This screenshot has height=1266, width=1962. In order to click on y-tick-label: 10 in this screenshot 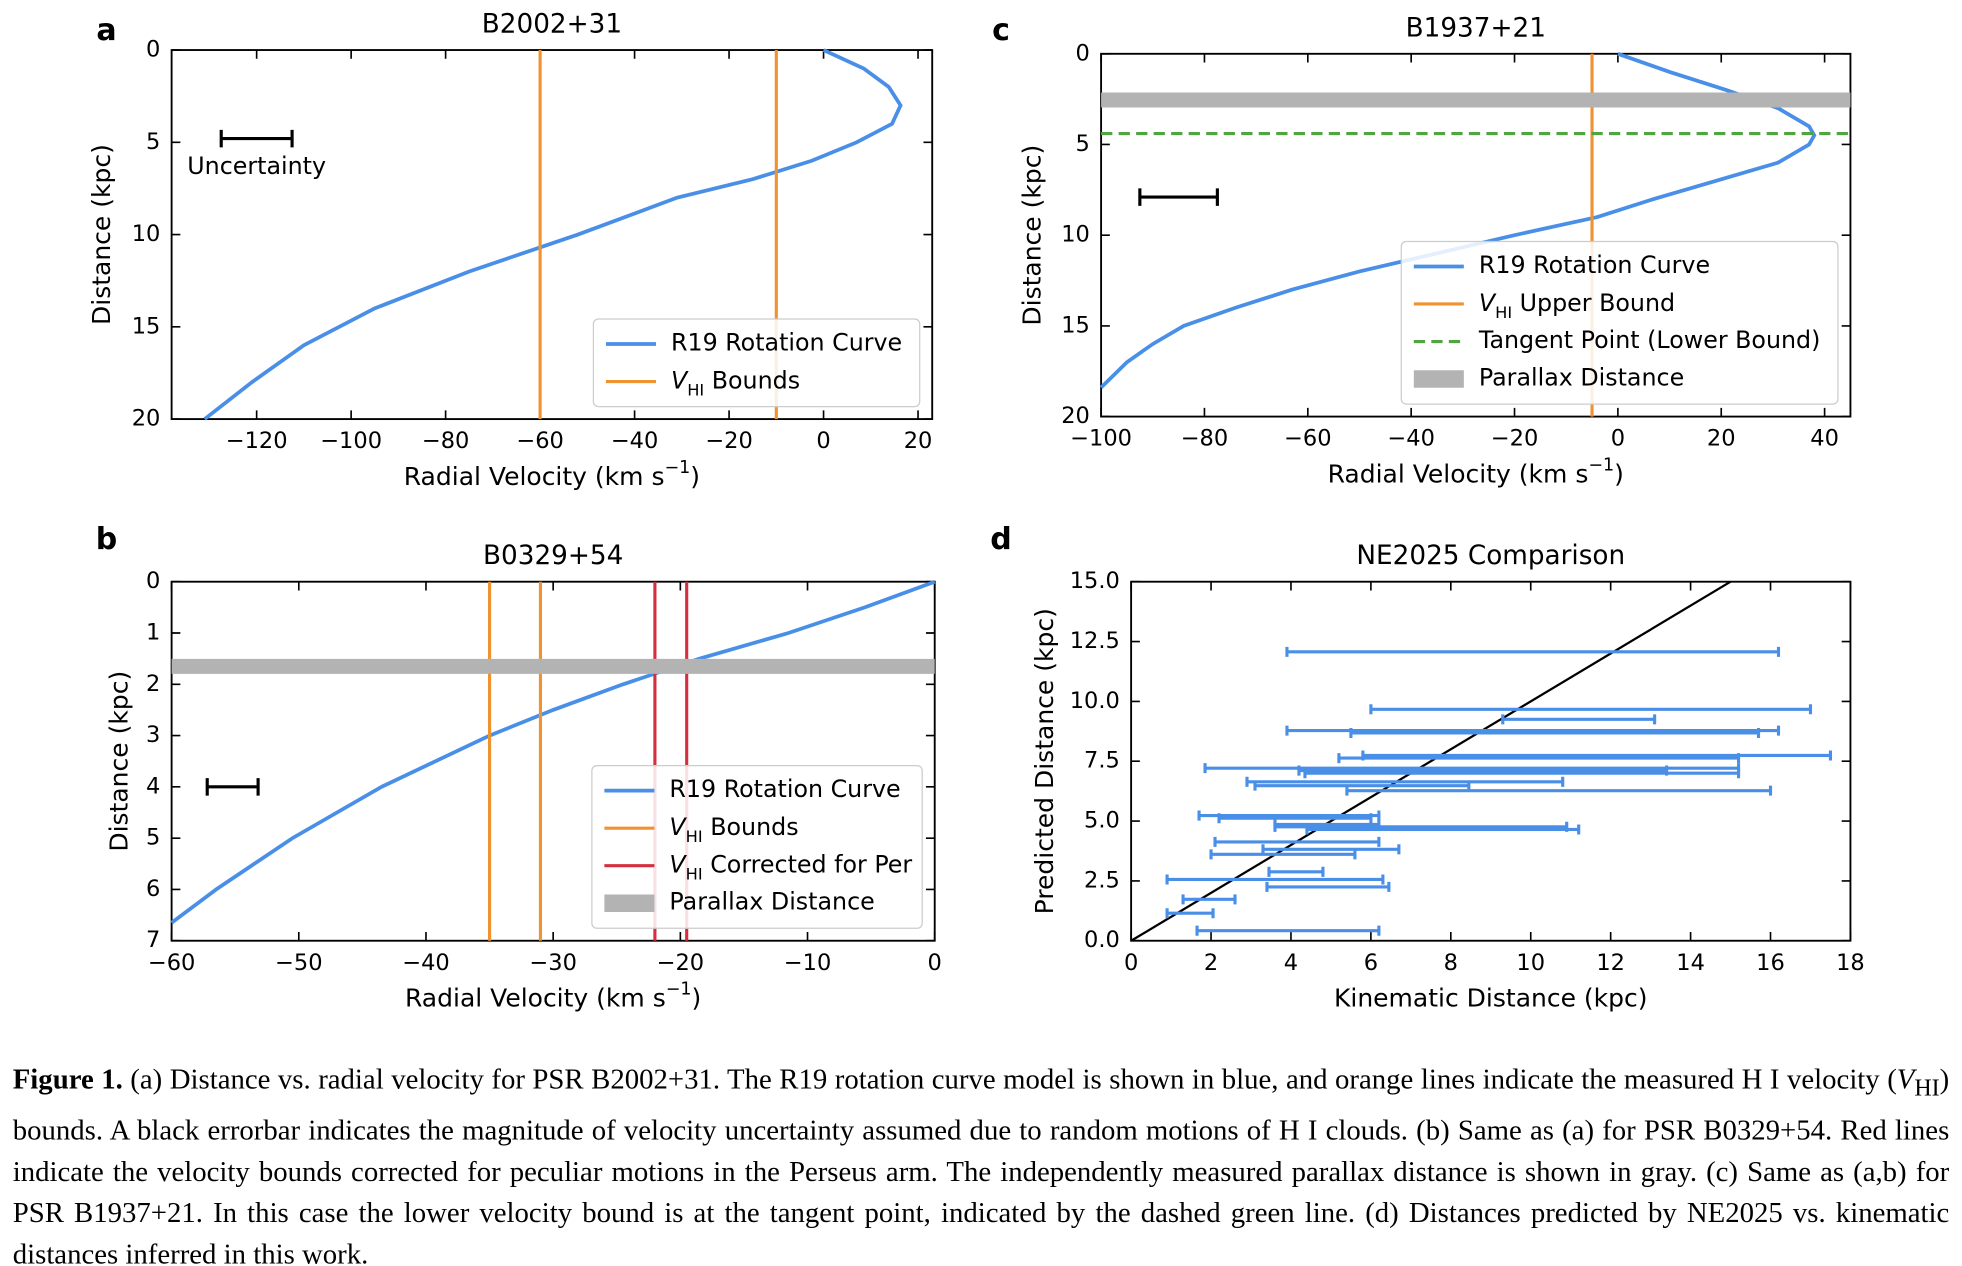, I will do `click(1075, 235)`.